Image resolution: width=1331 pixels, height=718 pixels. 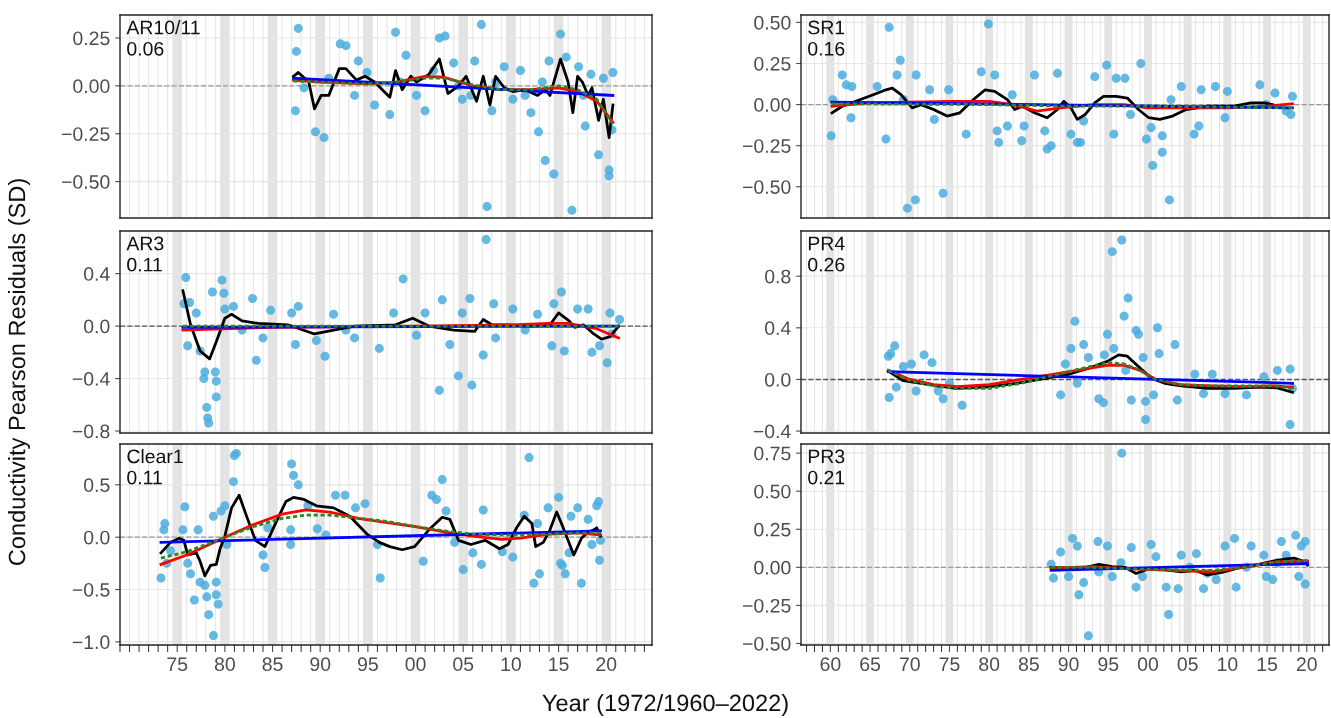 I want to click on annotation: 0.16, so click(x=826, y=48).